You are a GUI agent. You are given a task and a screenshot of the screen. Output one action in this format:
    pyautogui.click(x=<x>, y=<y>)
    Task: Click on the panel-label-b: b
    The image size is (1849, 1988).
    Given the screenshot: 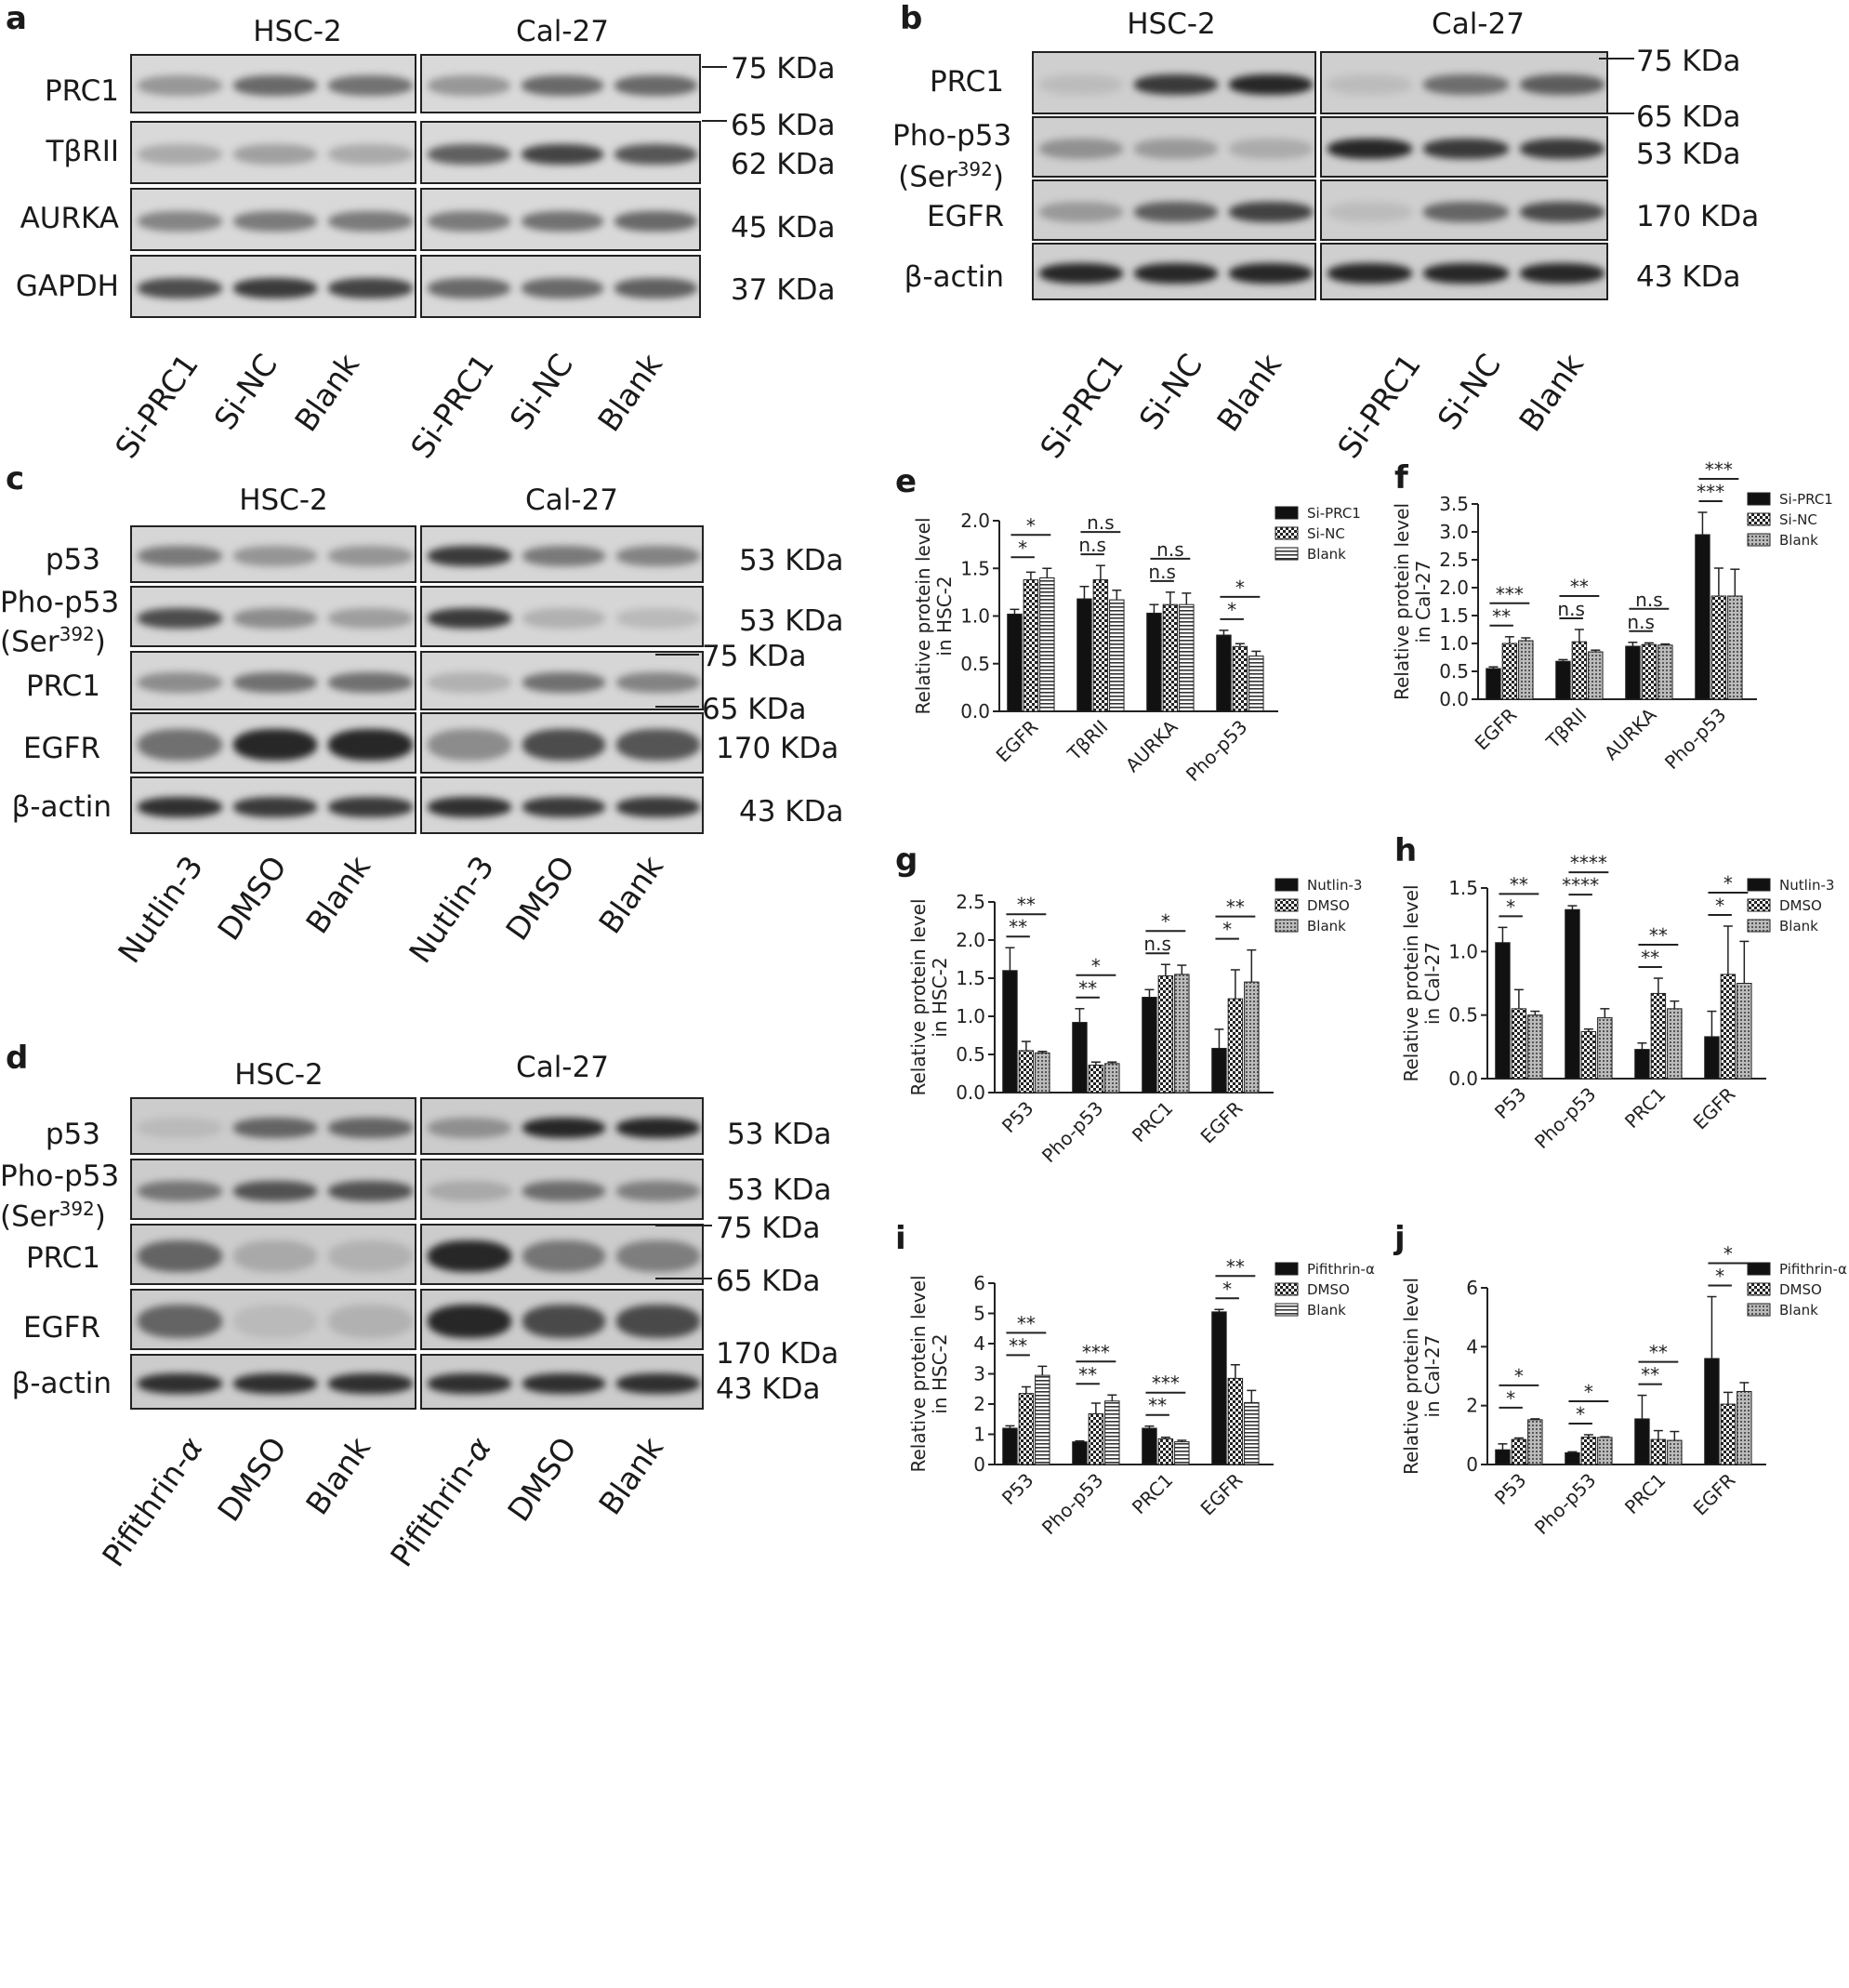 What is the action you would take?
    pyautogui.click(x=911, y=18)
    